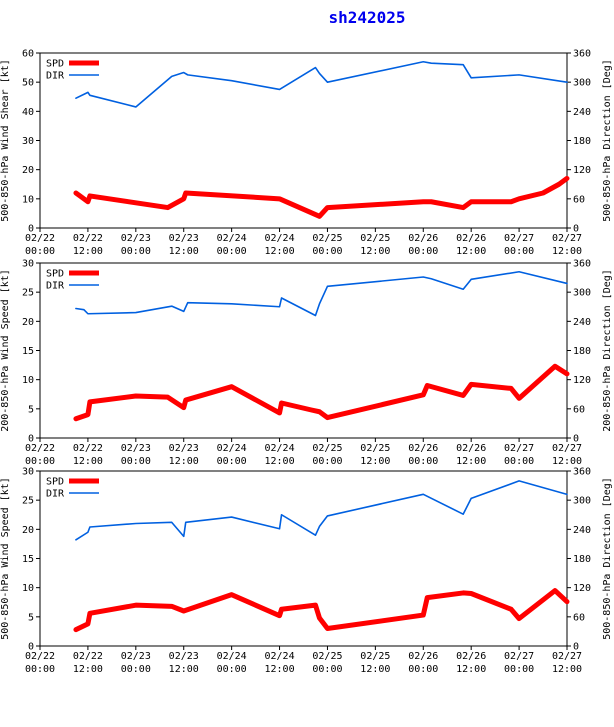  What do you see at coordinates (607, 350) in the screenshot?
I see `y-axis-label-right: 200-850-hPa Direction [Deg]` at bounding box center [607, 350].